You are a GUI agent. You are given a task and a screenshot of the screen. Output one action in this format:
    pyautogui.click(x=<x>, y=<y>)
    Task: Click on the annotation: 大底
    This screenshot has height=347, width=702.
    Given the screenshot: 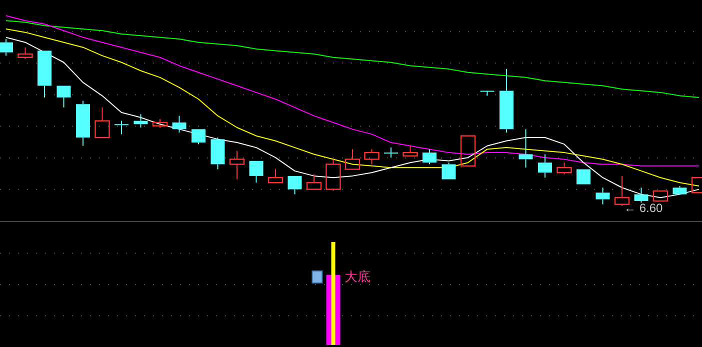 What is the action you would take?
    pyautogui.click(x=357, y=277)
    